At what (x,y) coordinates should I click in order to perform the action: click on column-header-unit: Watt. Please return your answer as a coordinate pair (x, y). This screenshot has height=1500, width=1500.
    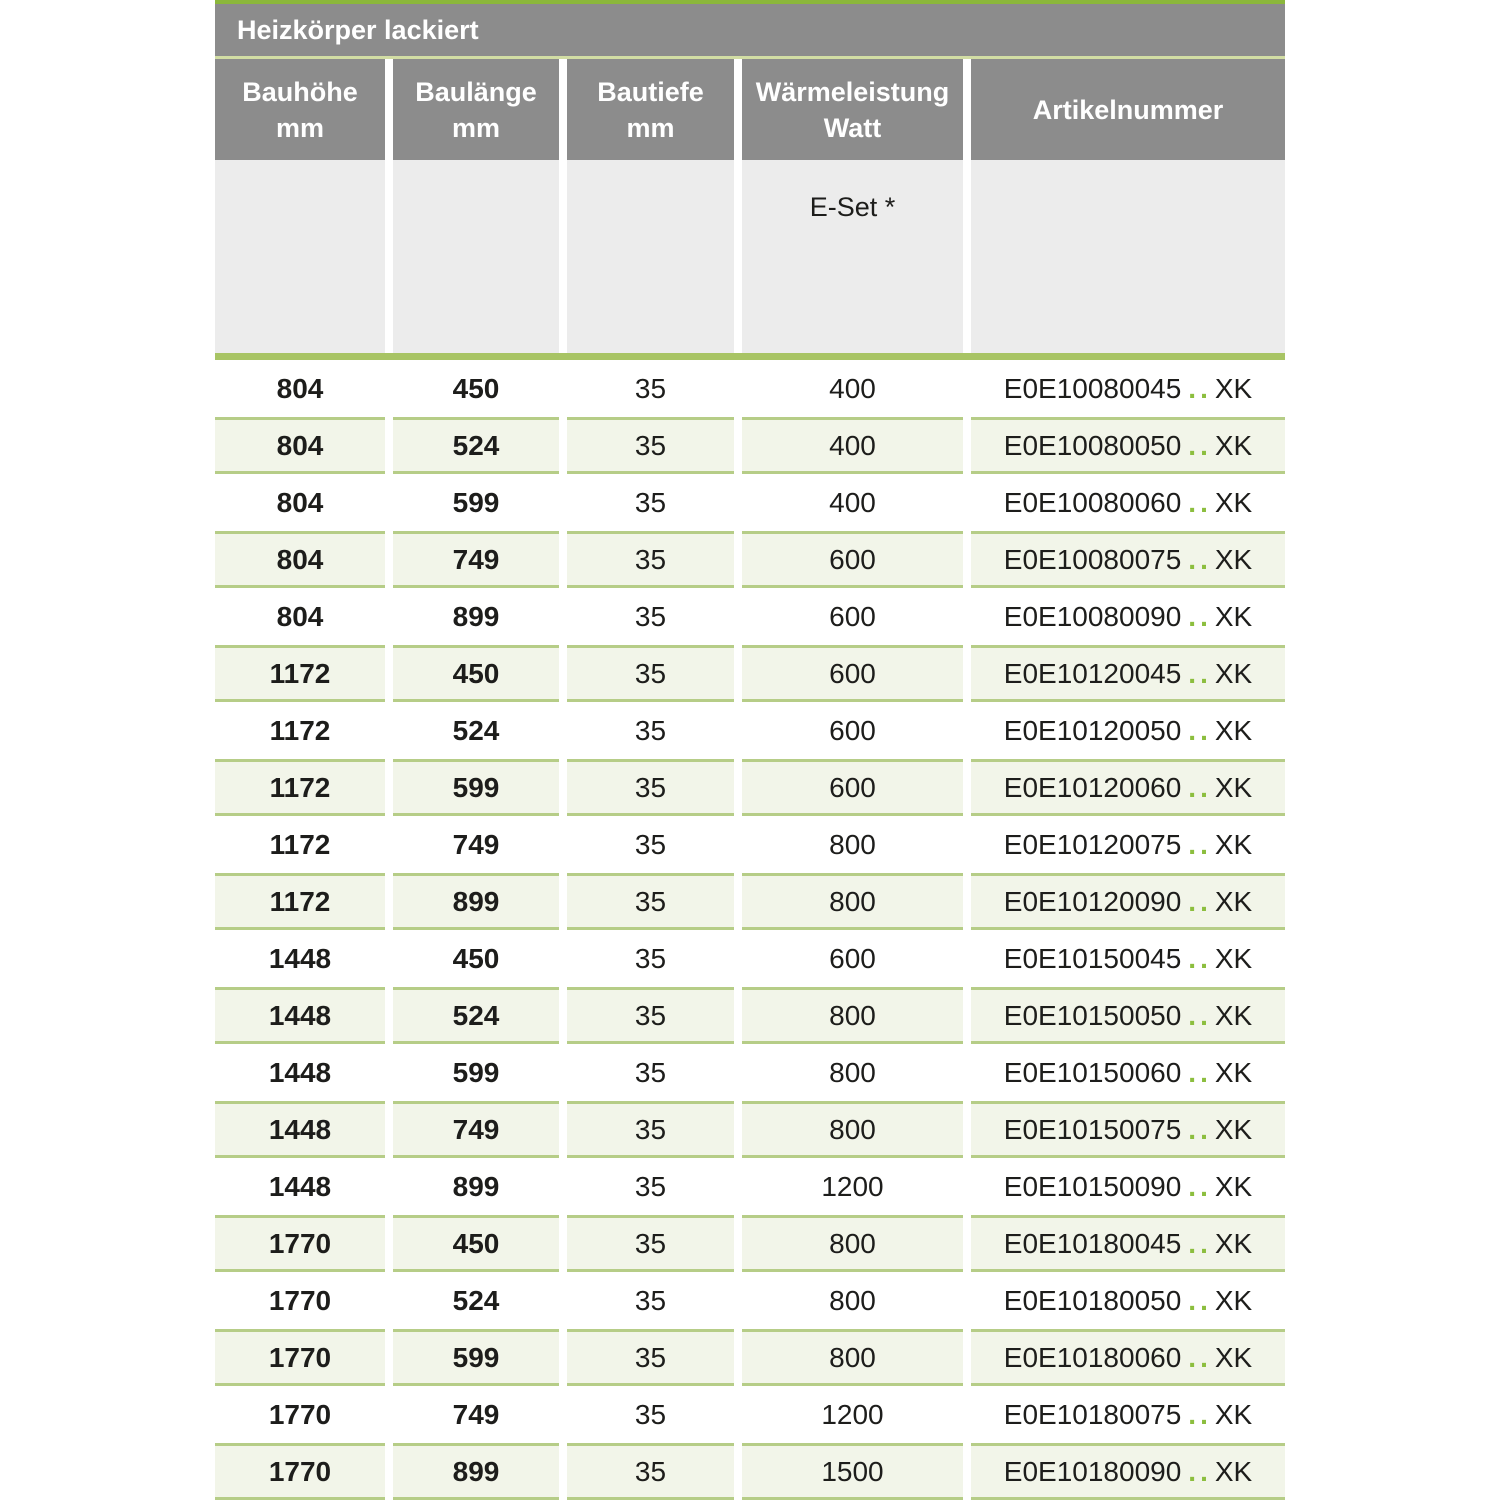
    Looking at the image, I should click on (852, 127).